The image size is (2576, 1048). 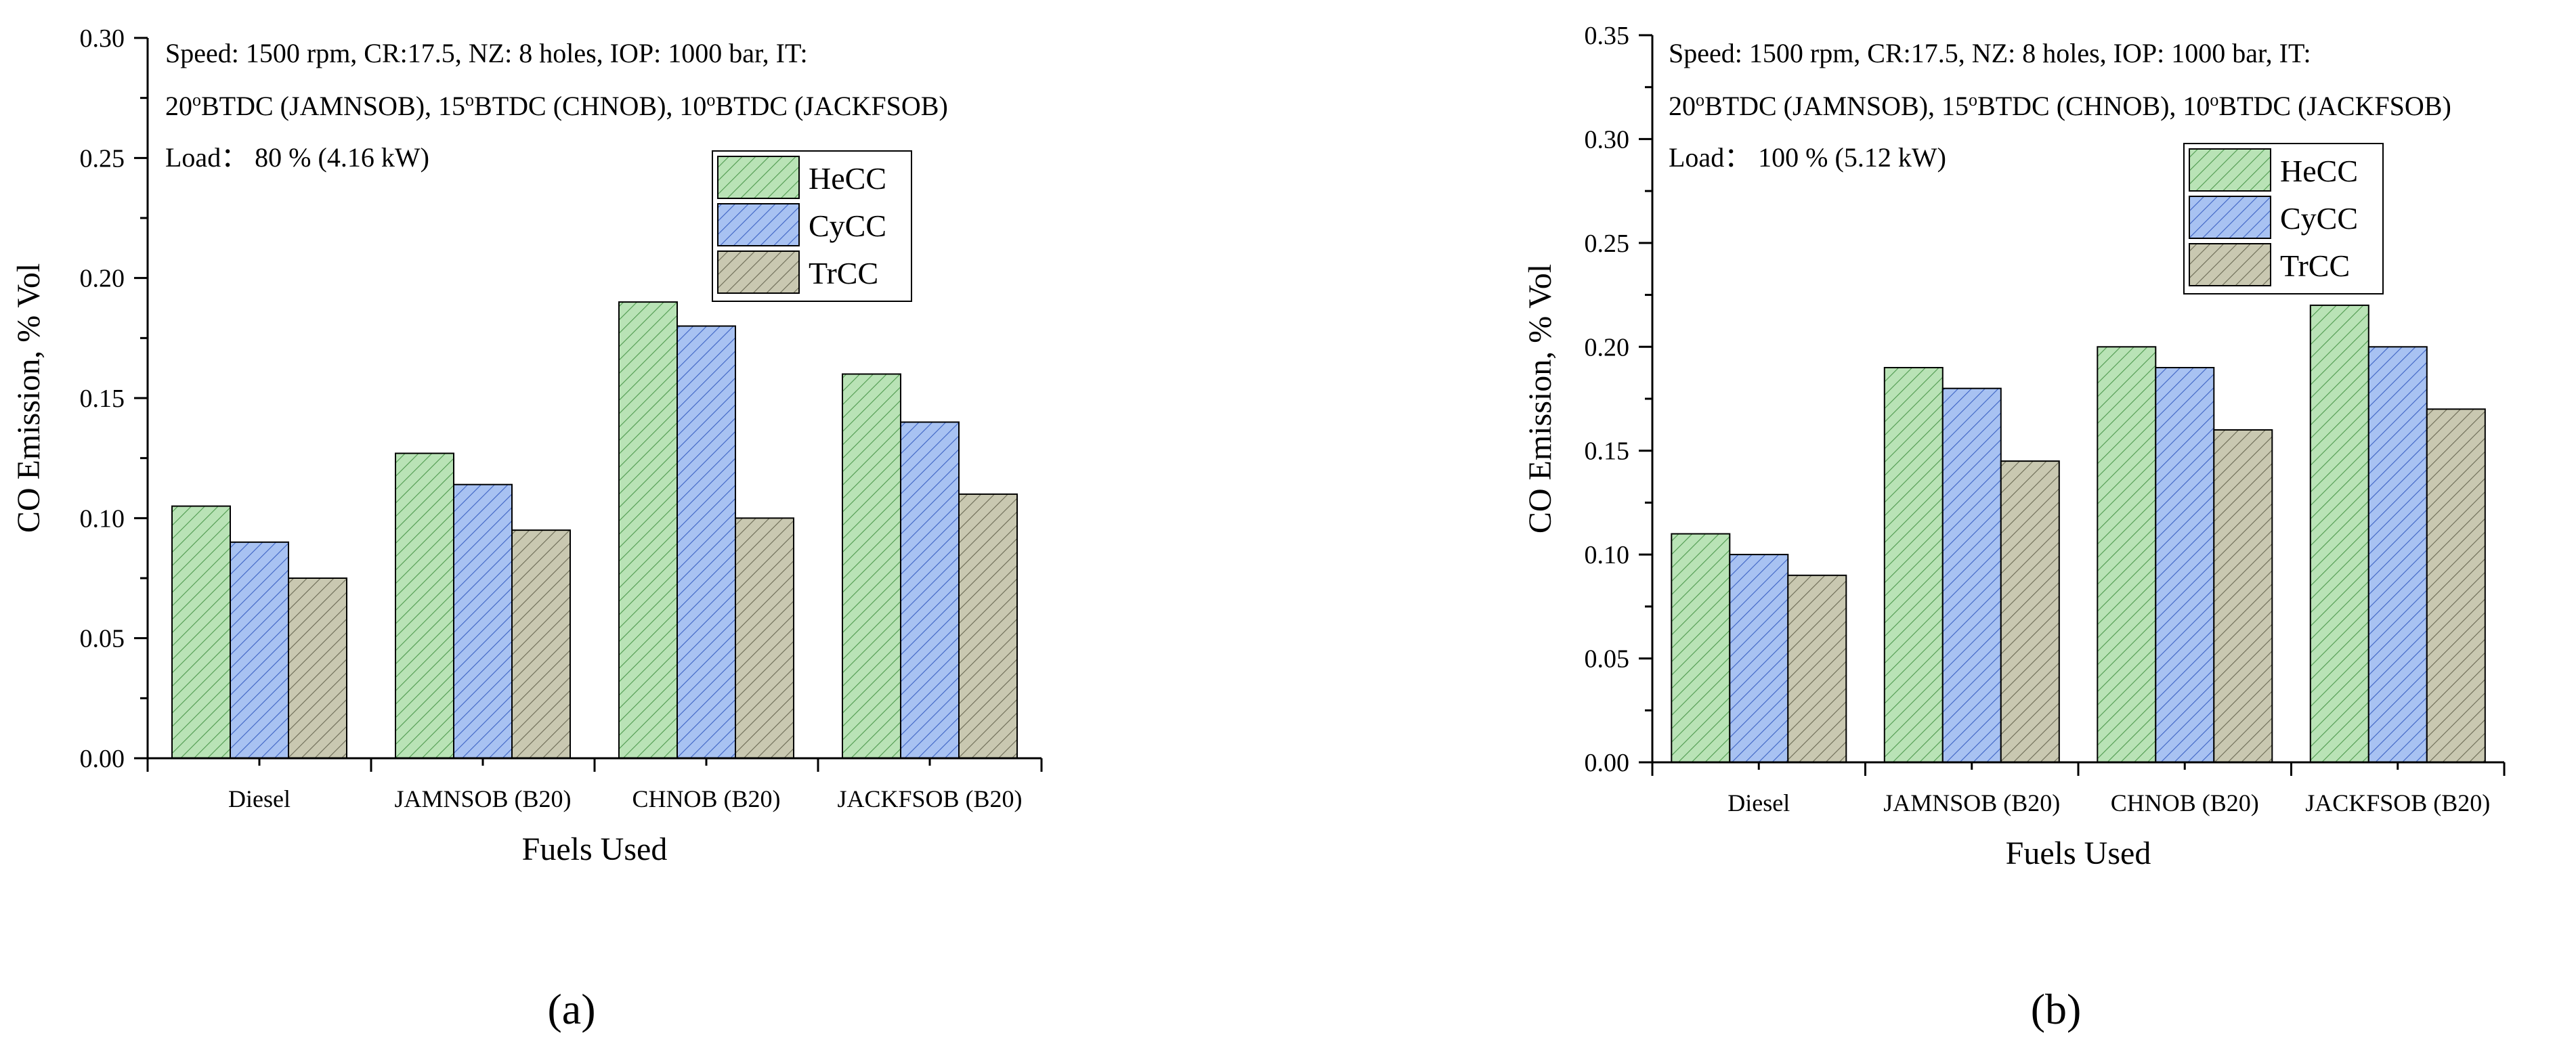 I want to click on legend-swatch-trcc-b, so click(x=2230, y=264).